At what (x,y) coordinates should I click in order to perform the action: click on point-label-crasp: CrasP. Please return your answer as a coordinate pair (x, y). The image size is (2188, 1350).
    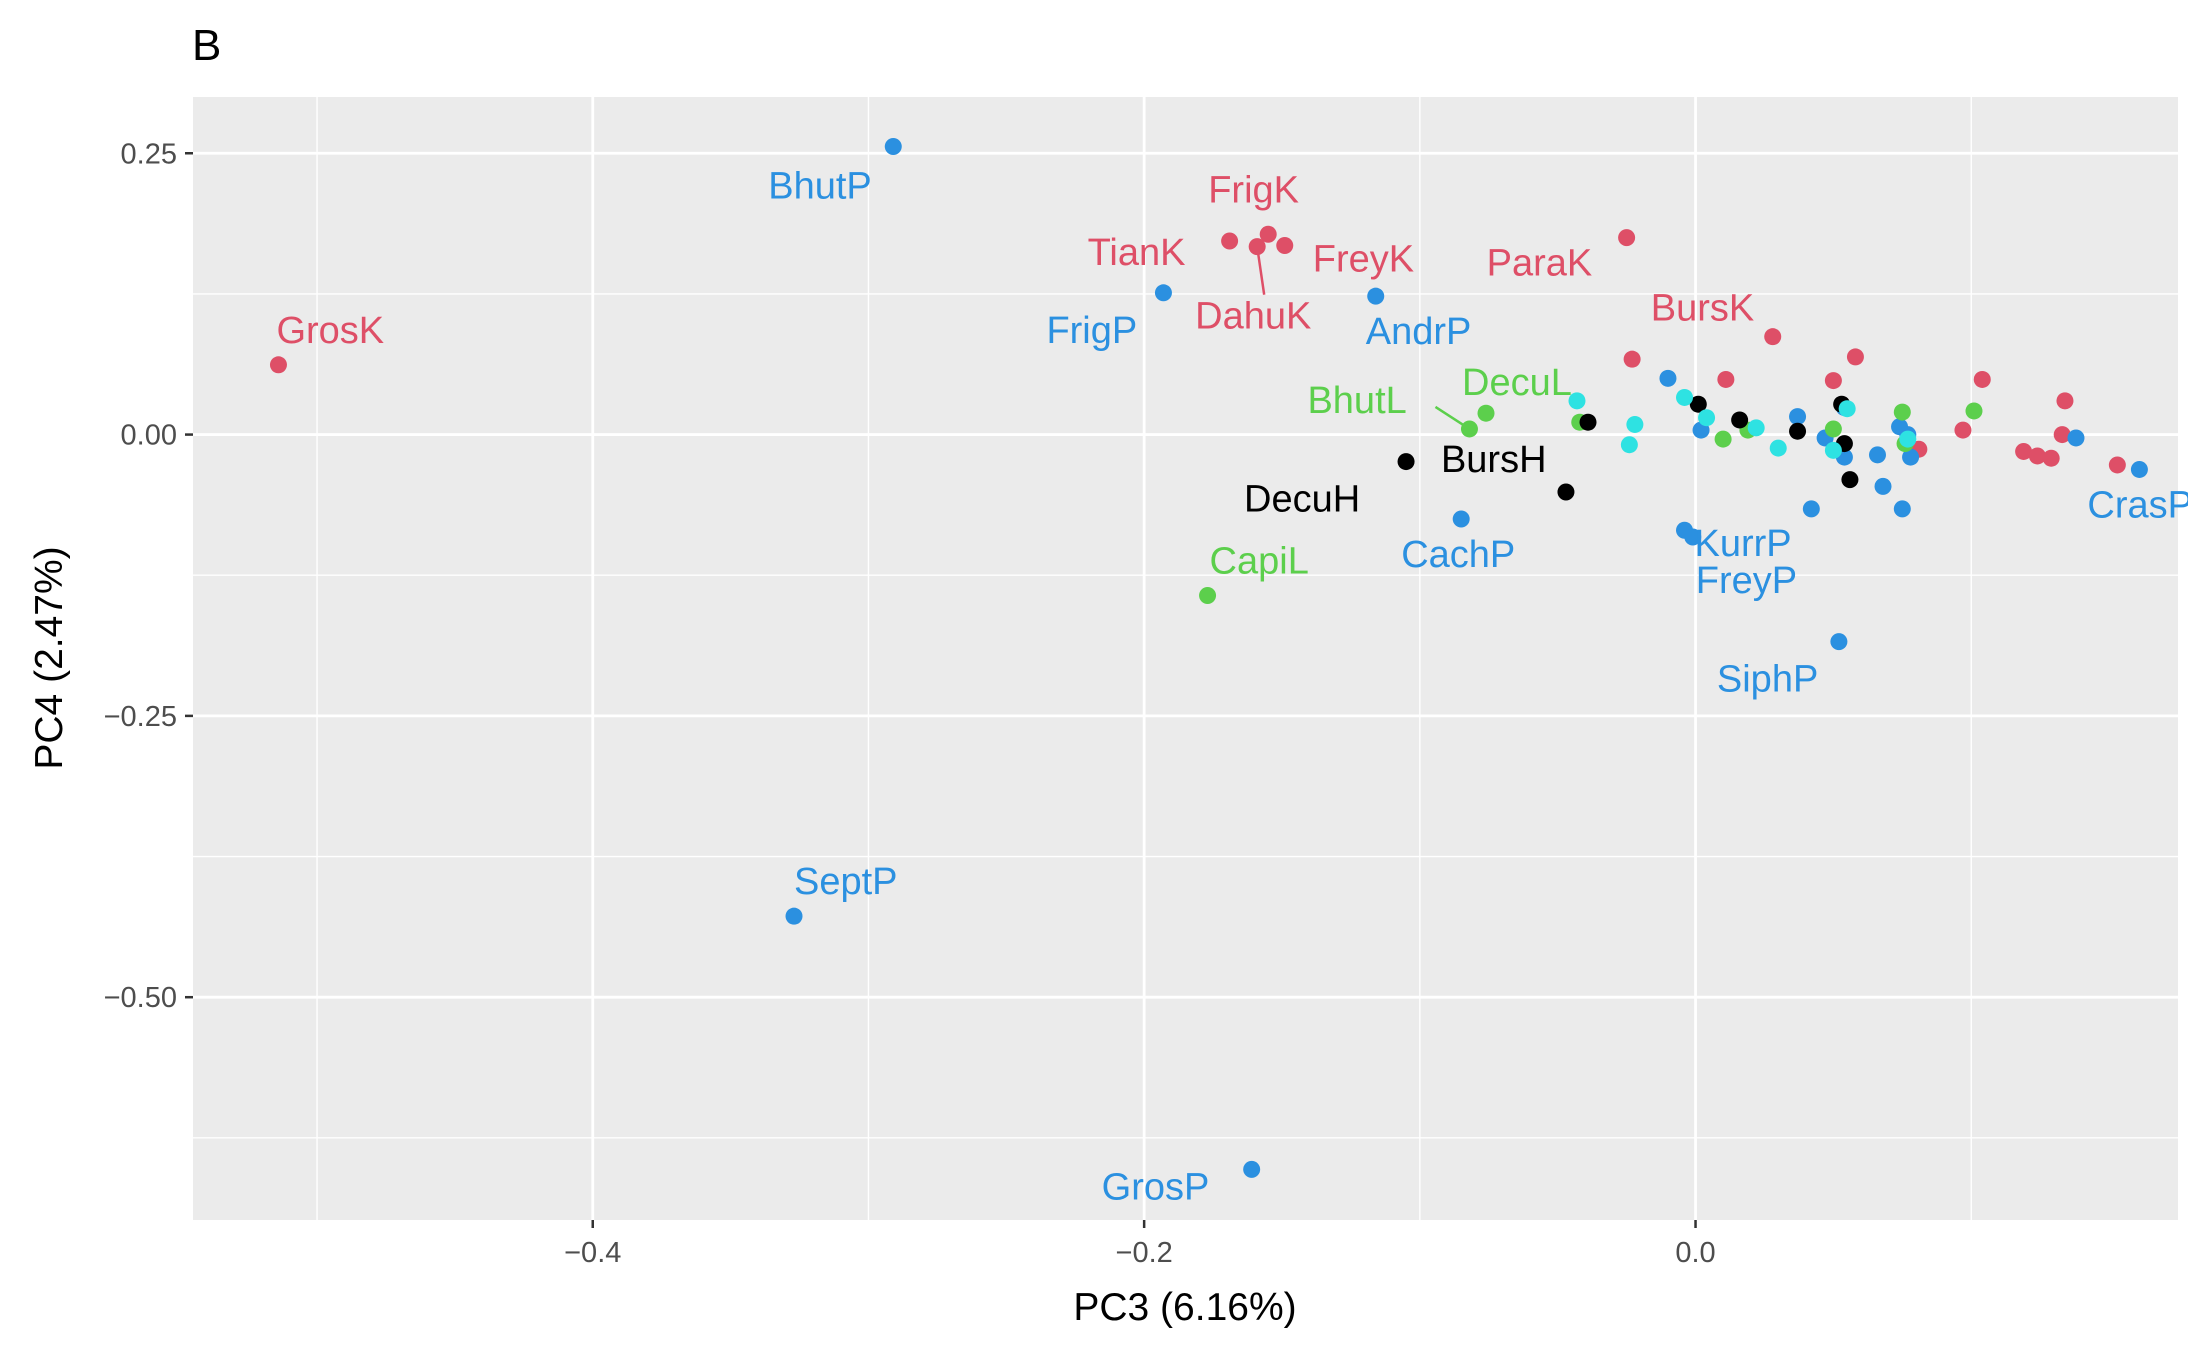
    Looking at the image, I should click on (2137, 505).